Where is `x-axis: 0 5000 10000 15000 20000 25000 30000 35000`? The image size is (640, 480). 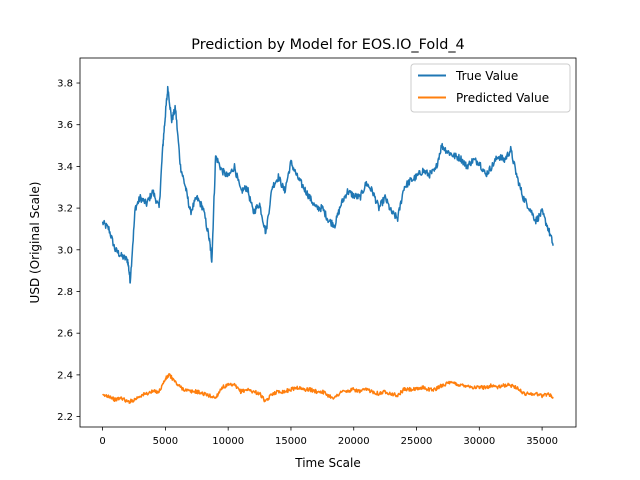
x-axis: 0 5000 10000 15000 20000 25000 30000 35000 is located at coordinates (328, 437).